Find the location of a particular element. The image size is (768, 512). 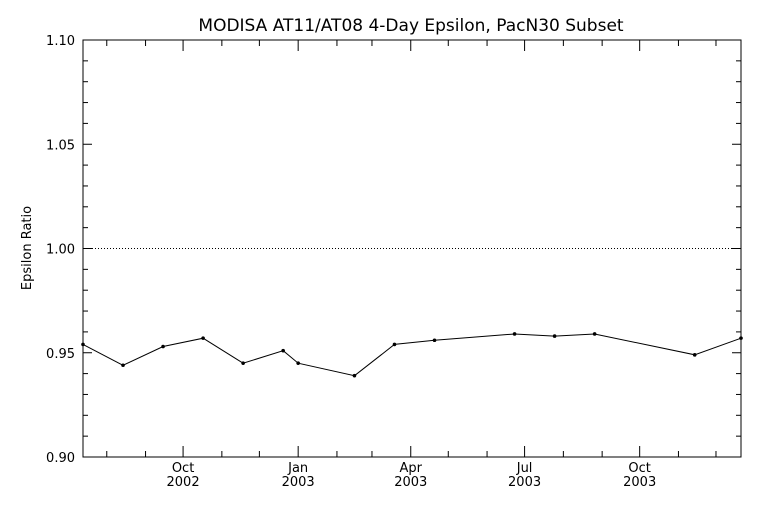

y-tick-label: 0.90 is located at coordinates (60, 458).